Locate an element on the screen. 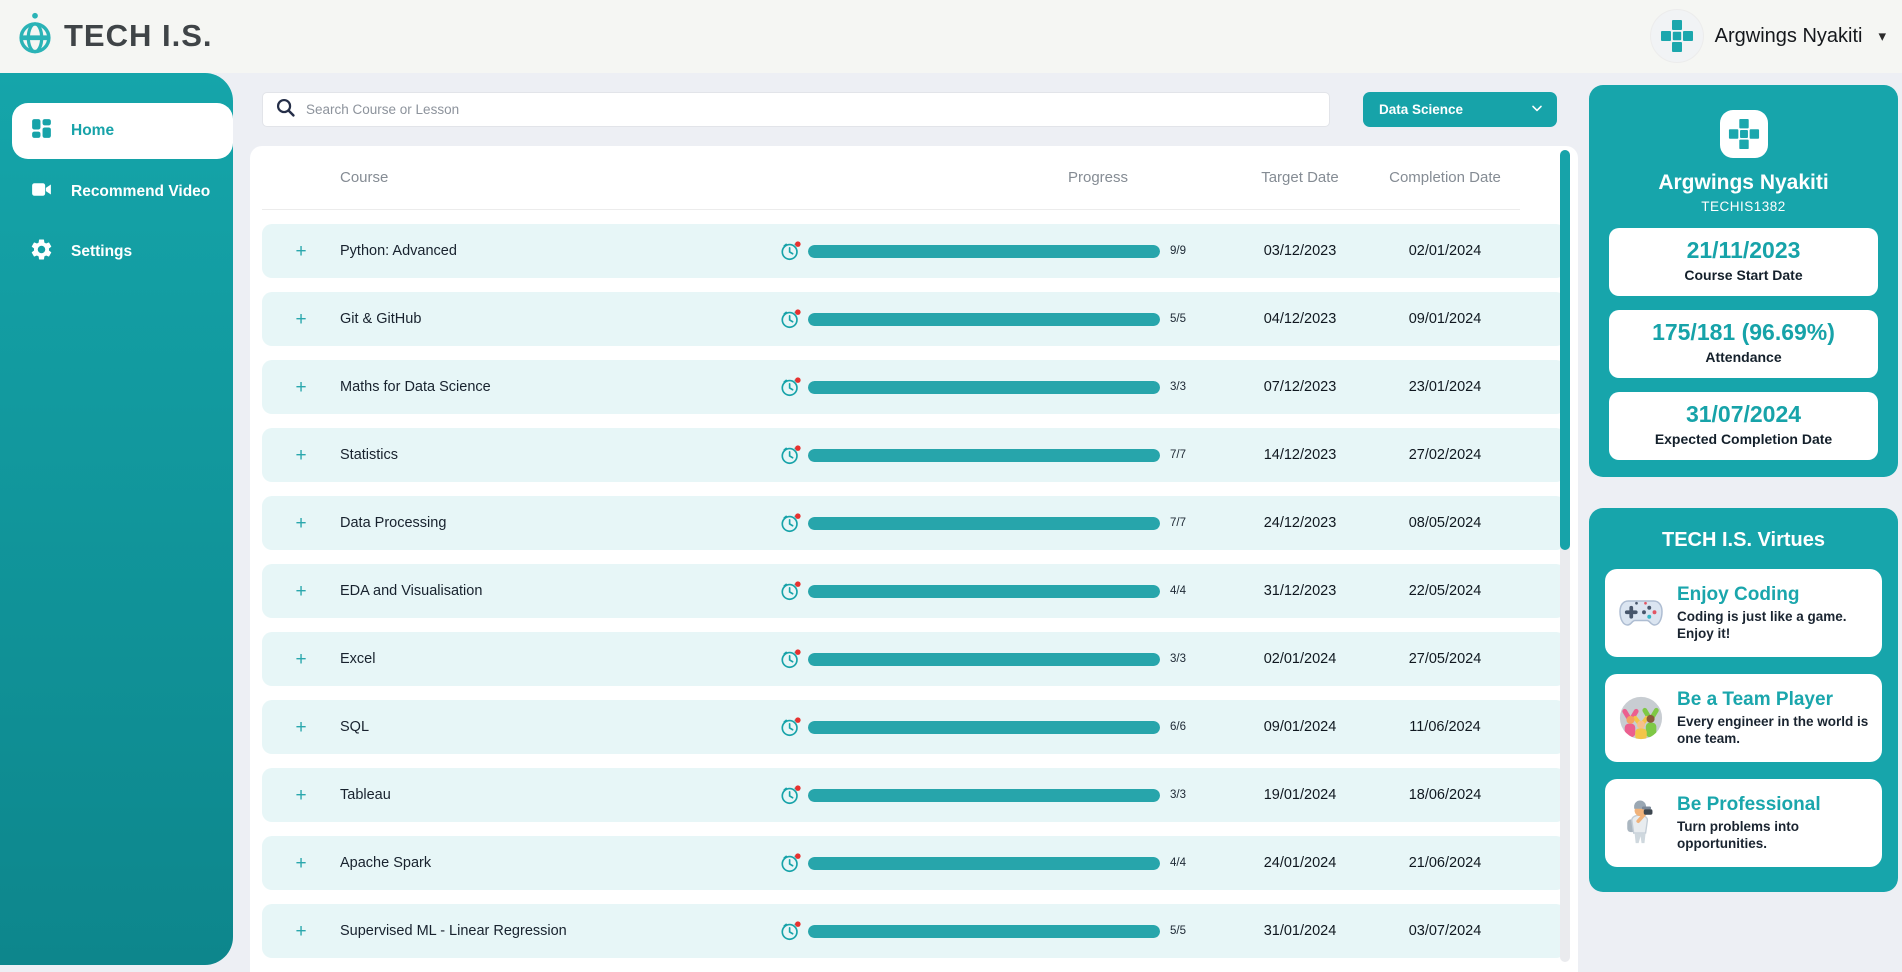 This screenshot has width=1902, height=972. category-dropdown: Data Science is located at coordinates (1460, 109).